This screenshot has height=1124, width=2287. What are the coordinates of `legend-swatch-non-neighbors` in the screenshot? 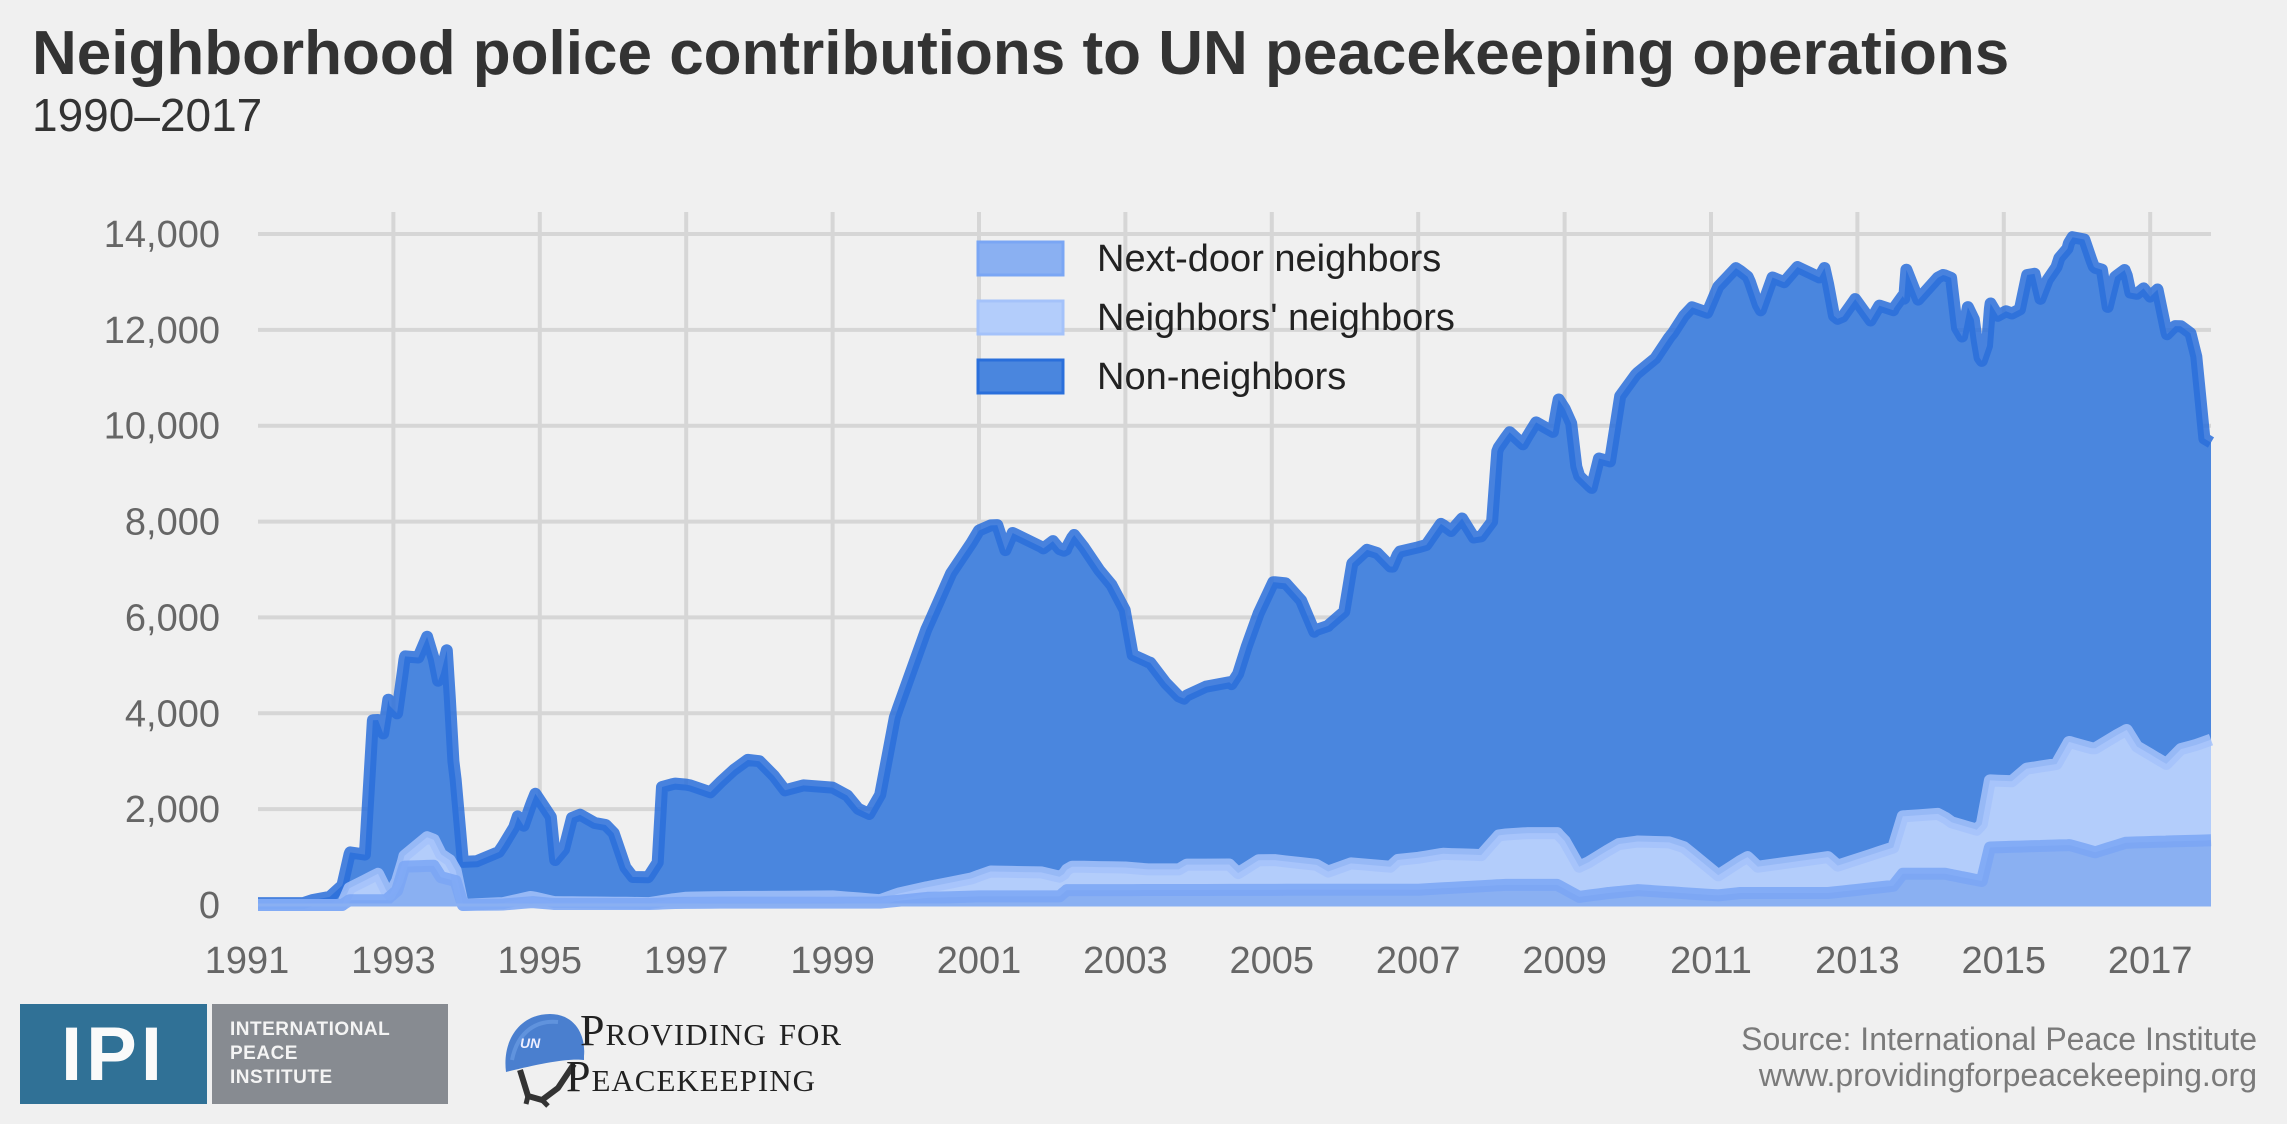 It's located at (1020, 376).